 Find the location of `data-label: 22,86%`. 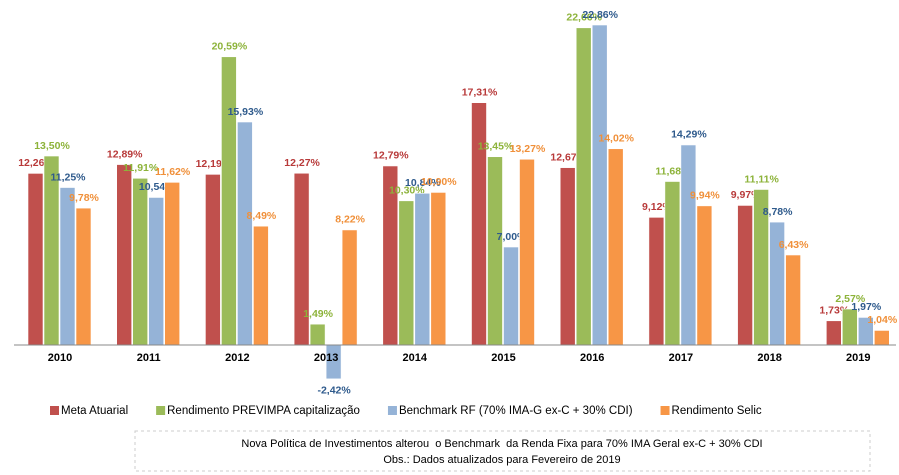

data-label: 22,86% is located at coordinates (600, 15).